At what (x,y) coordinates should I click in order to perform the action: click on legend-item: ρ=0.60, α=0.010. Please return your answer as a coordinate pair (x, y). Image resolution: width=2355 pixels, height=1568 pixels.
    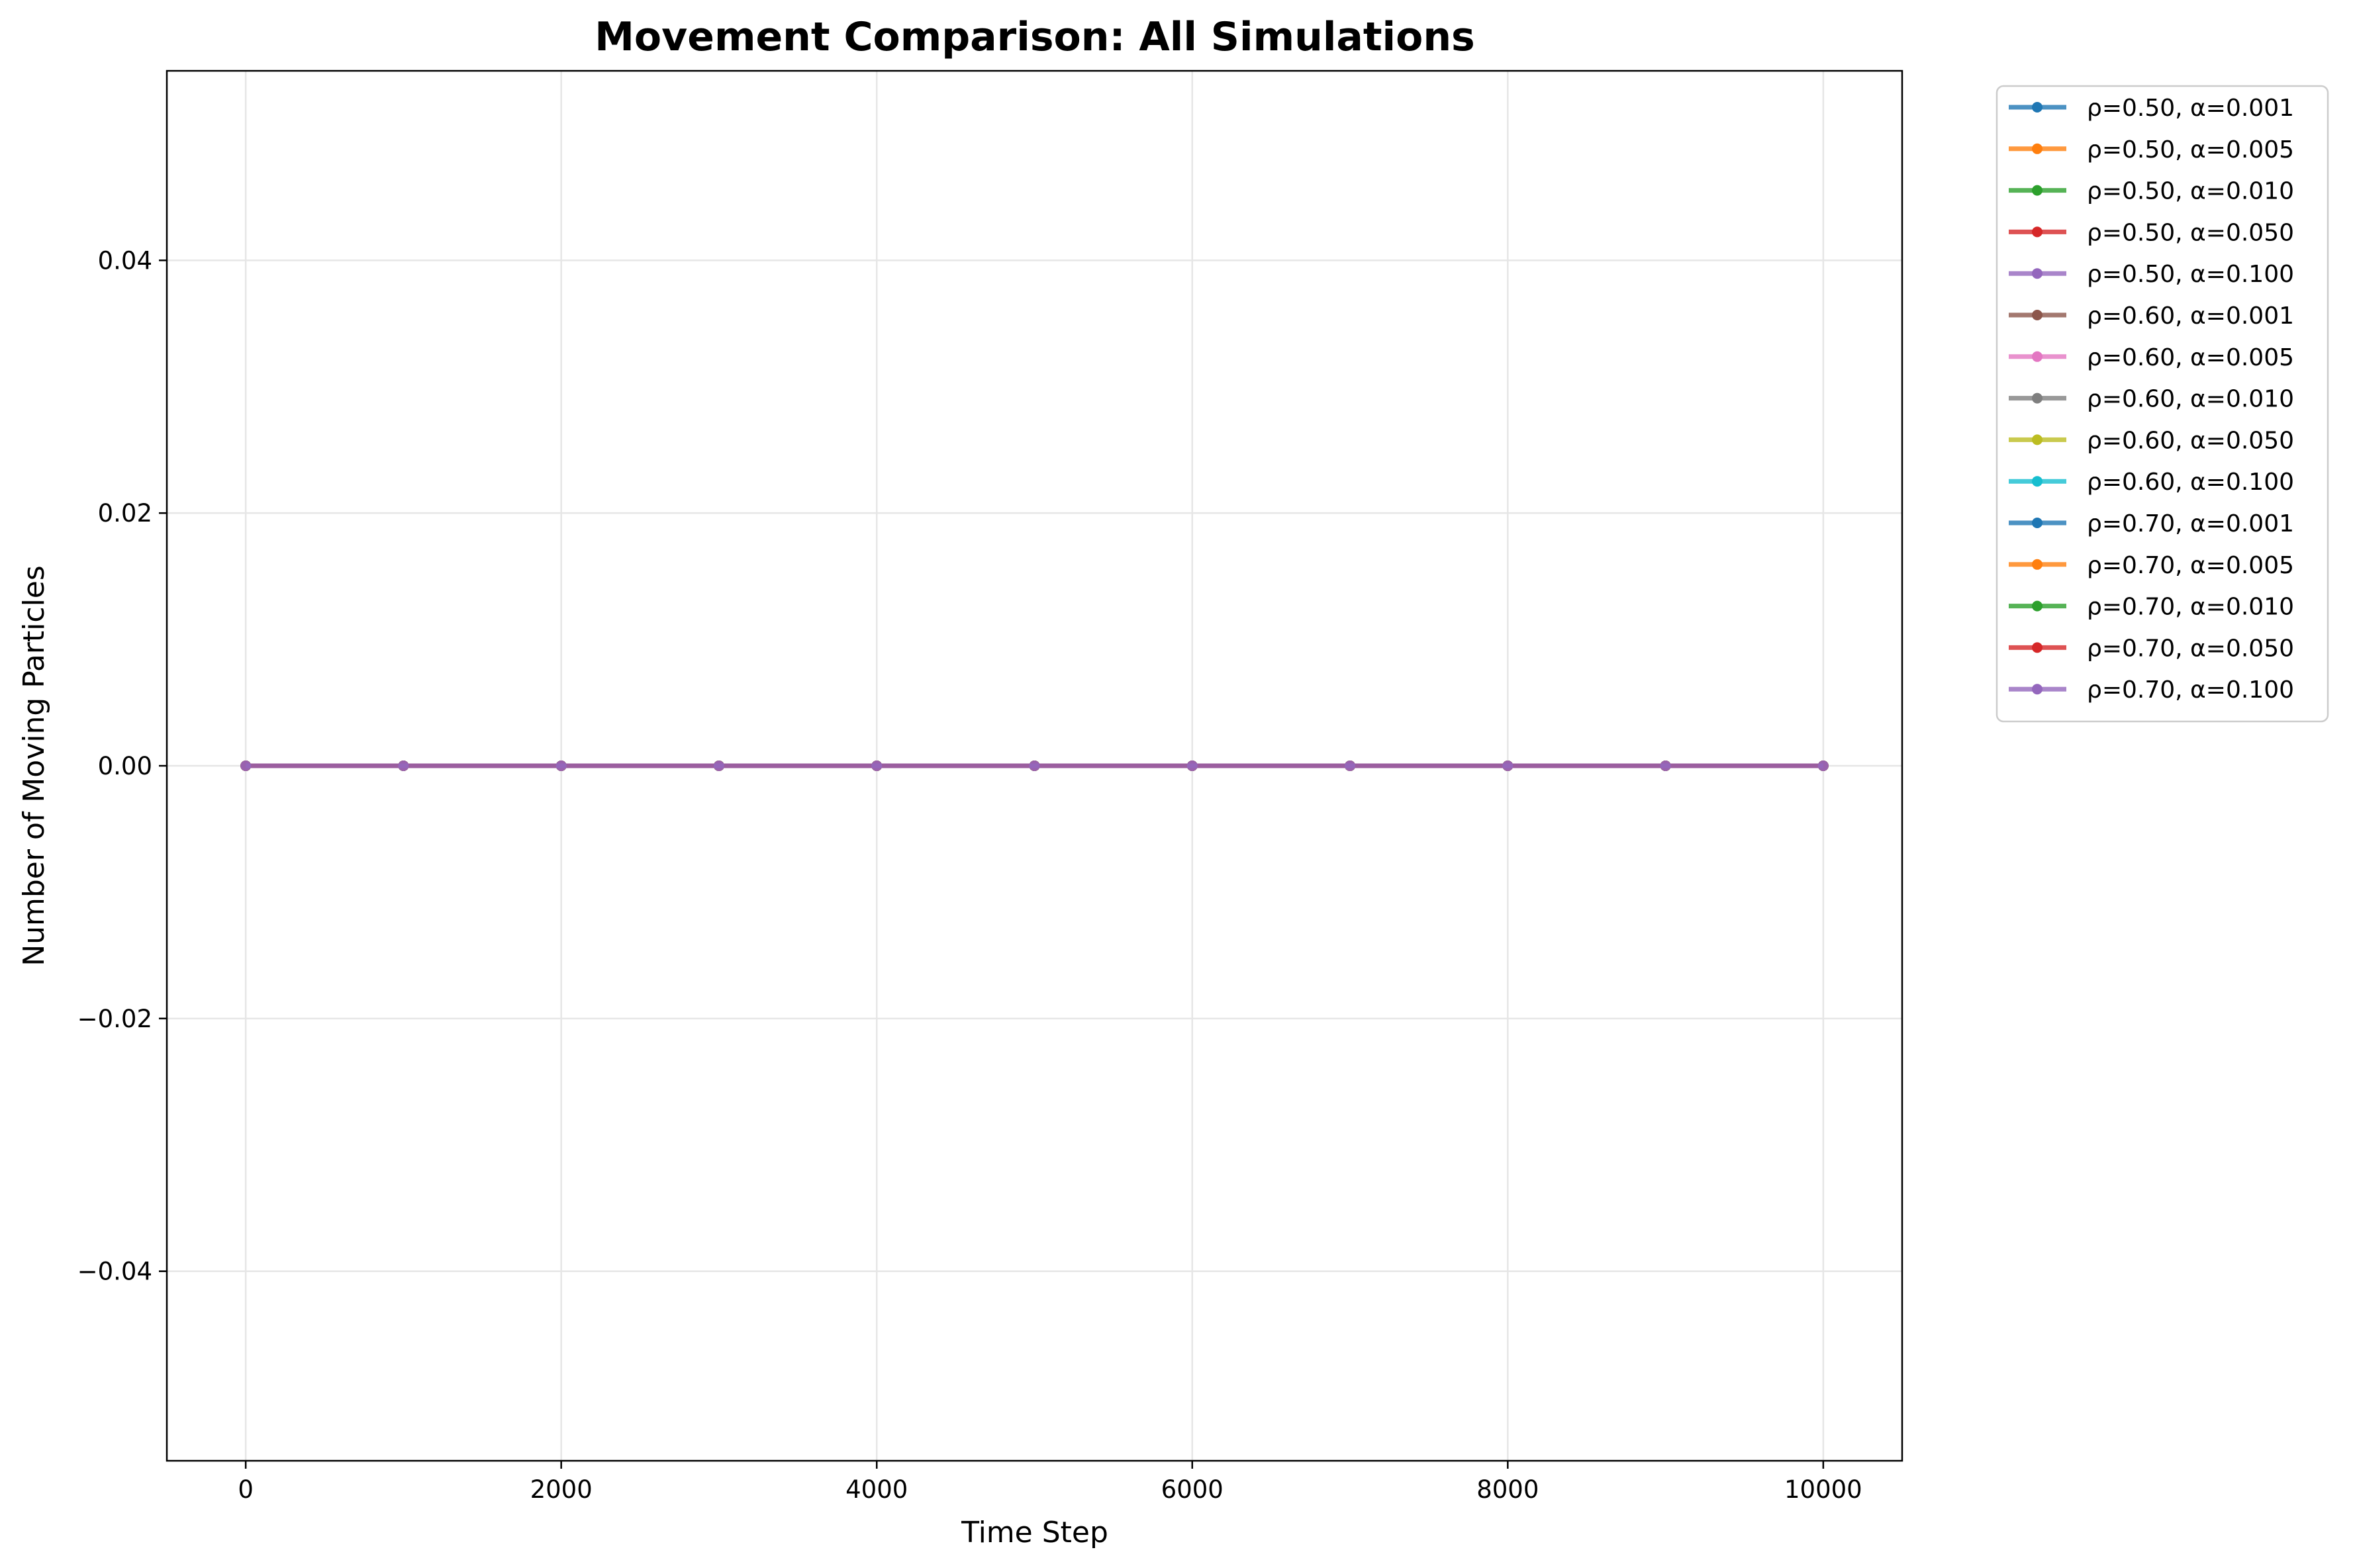
    Looking at the image, I should click on (2152, 399).